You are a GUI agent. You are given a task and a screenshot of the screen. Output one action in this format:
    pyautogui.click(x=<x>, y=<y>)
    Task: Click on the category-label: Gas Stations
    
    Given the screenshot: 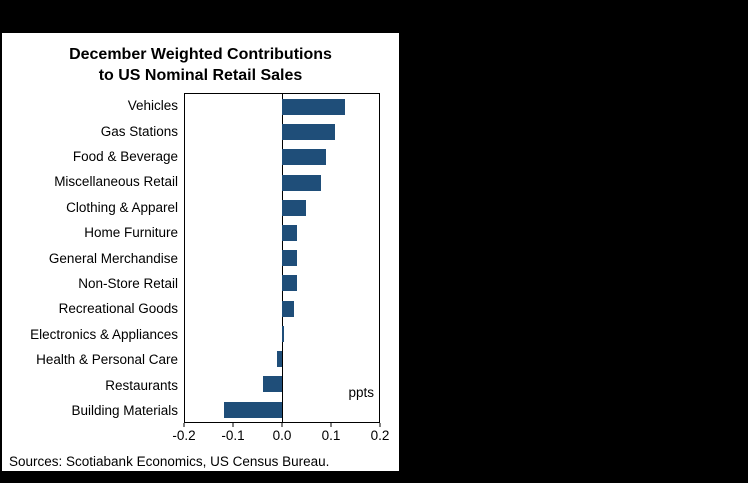 What is the action you would take?
    pyautogui.click(x=139, y=131)
    